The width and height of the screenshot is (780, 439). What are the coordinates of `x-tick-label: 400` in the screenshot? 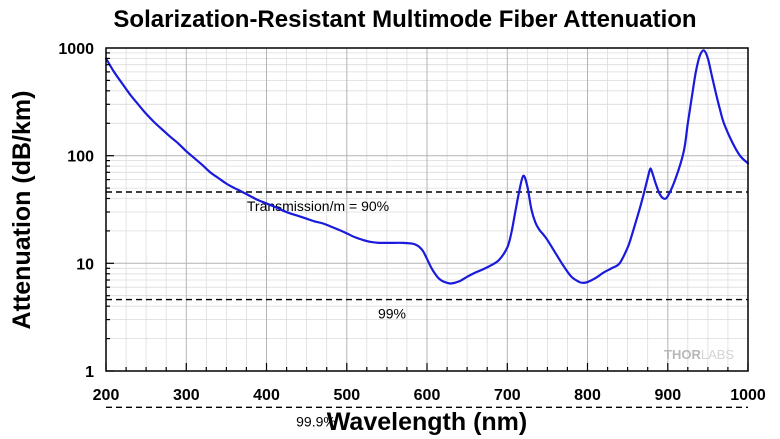 It's located at (266, 395).